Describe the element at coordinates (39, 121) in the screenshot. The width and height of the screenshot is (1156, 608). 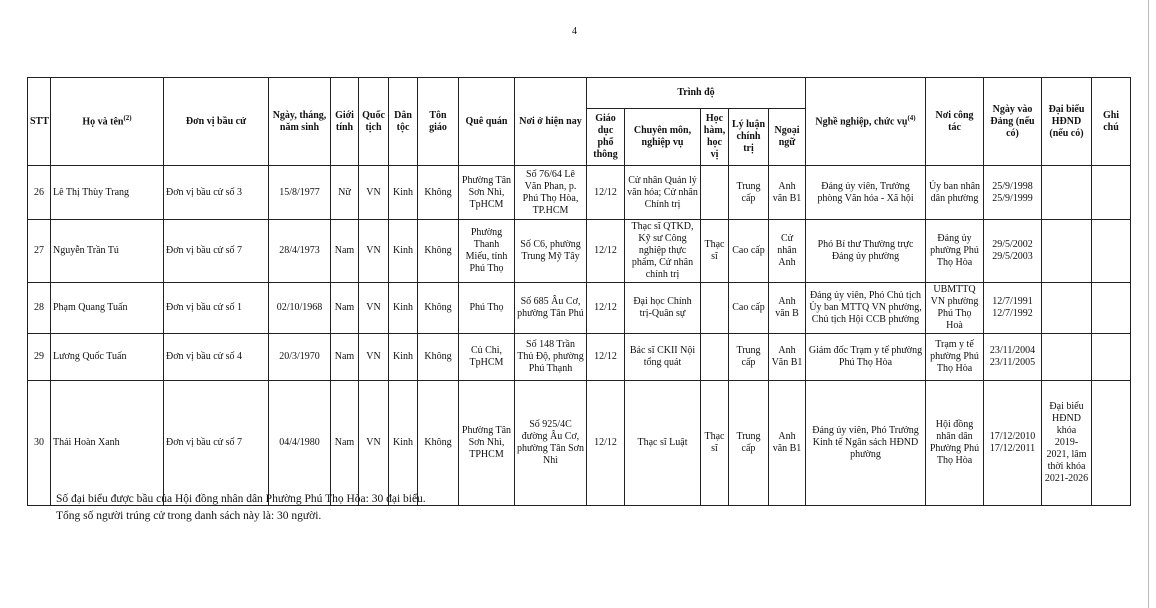
I see `header-stt: STT` at that location.